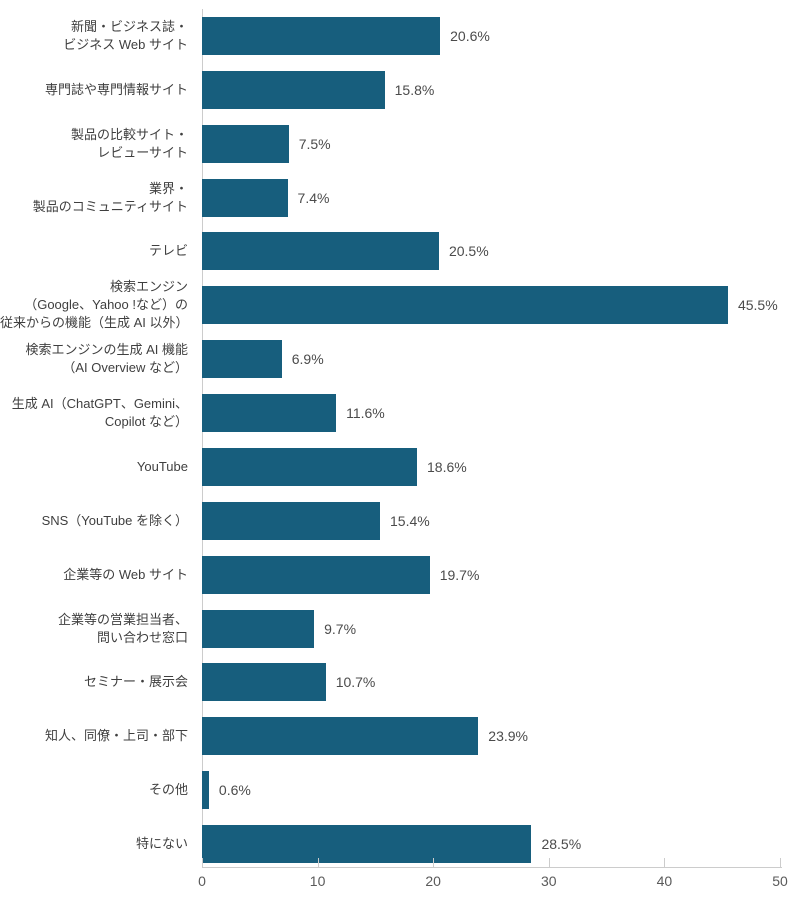 The width and height of the screenshot is (800, 908). What do you see at coordinates (234, 790) in the screenshot?
I see `value-label: 0.6%` at bounding box center [234, 790].